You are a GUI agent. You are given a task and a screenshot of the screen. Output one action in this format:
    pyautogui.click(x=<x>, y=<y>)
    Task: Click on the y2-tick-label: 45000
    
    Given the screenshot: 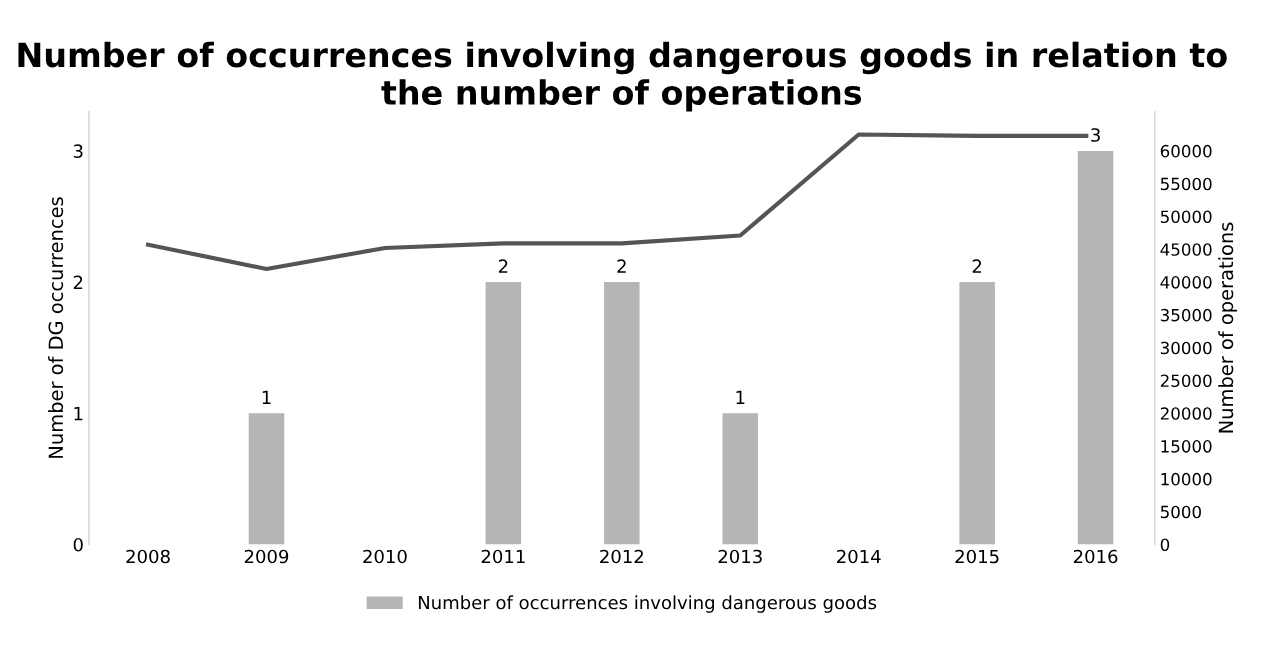 What is the action you would take?
    pyautogui.click(x=1186, y=249)
    